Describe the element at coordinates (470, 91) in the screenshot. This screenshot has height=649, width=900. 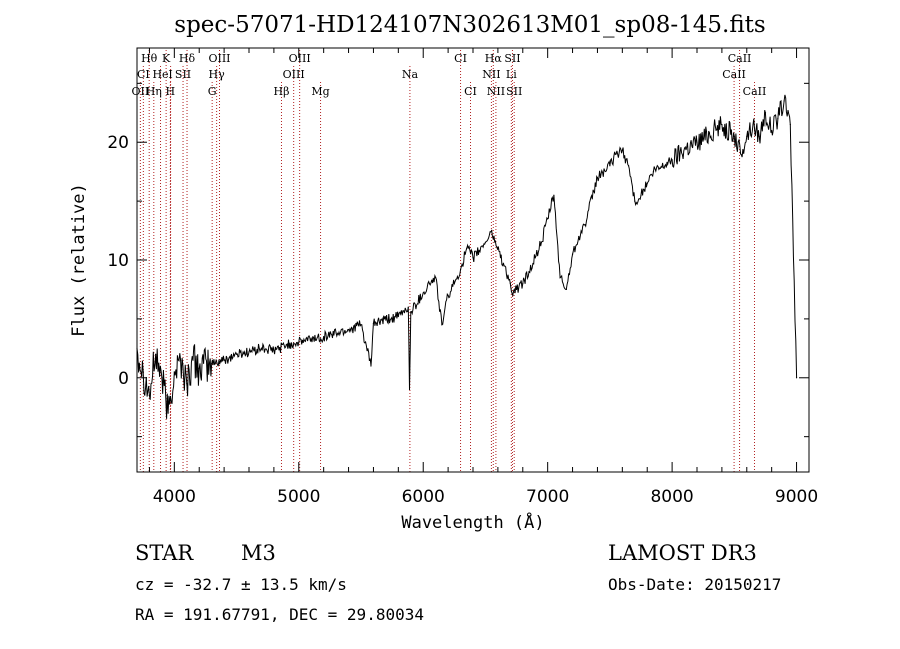
I see `marker-label-25: CI` at that location.